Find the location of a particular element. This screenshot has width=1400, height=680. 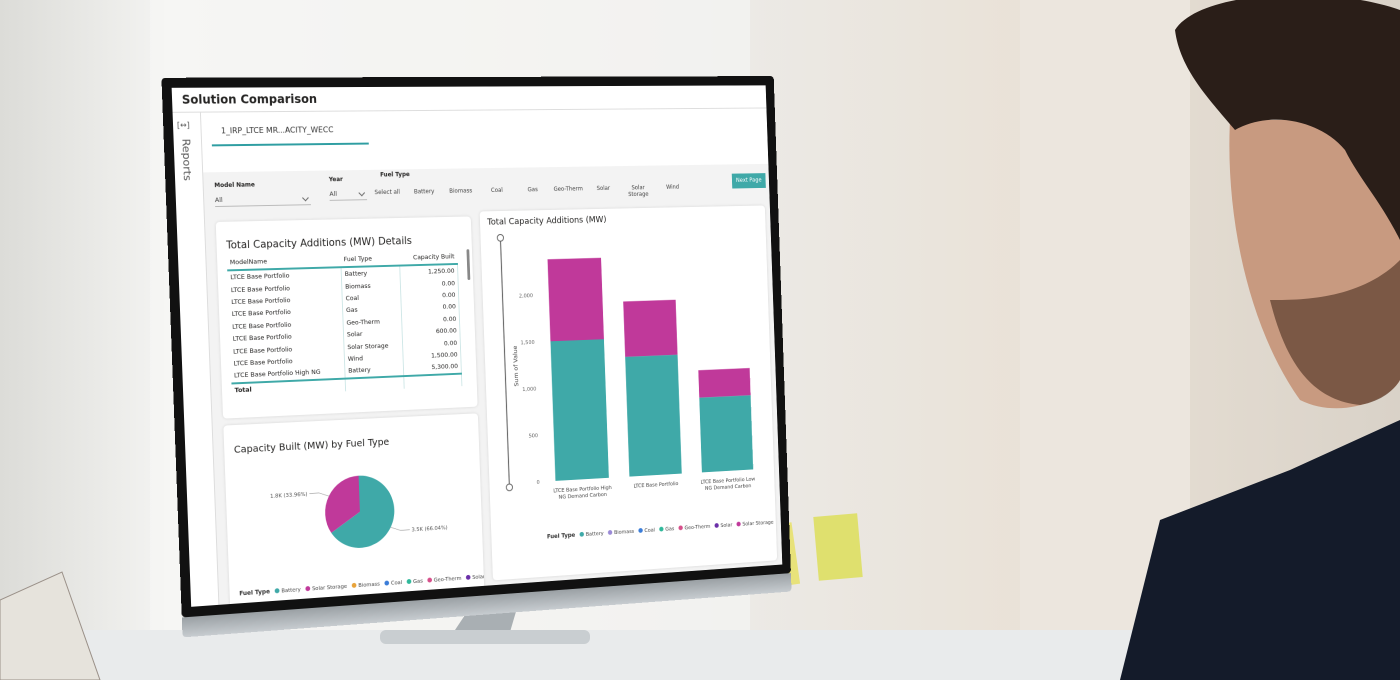

fuel-type-option: Battery is located at coordinates (424, 192).